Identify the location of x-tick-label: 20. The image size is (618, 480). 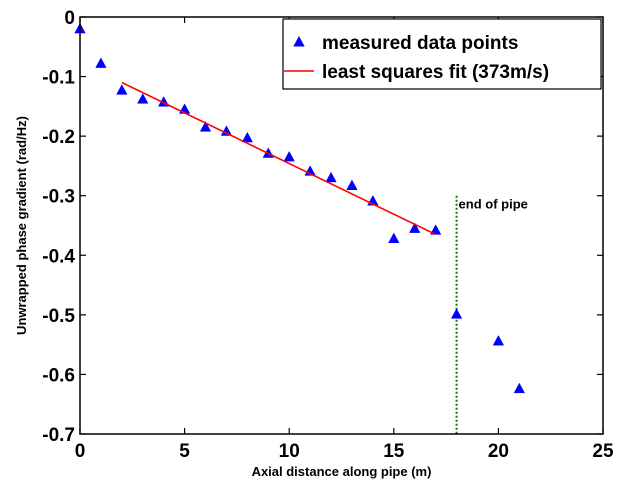
(498, 451).